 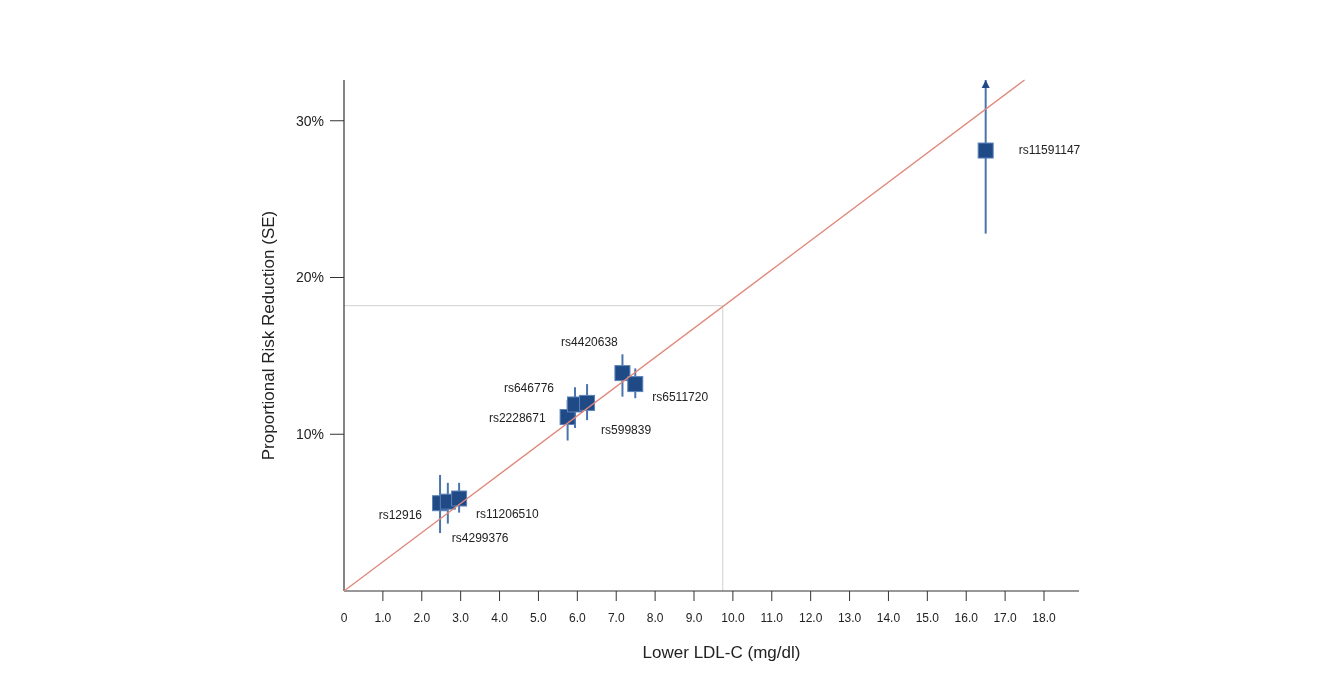 What do you see at coordinates (517, 418) in the screenshot?
I see `annotation: rs2228671` at bounding box center [517, 418].